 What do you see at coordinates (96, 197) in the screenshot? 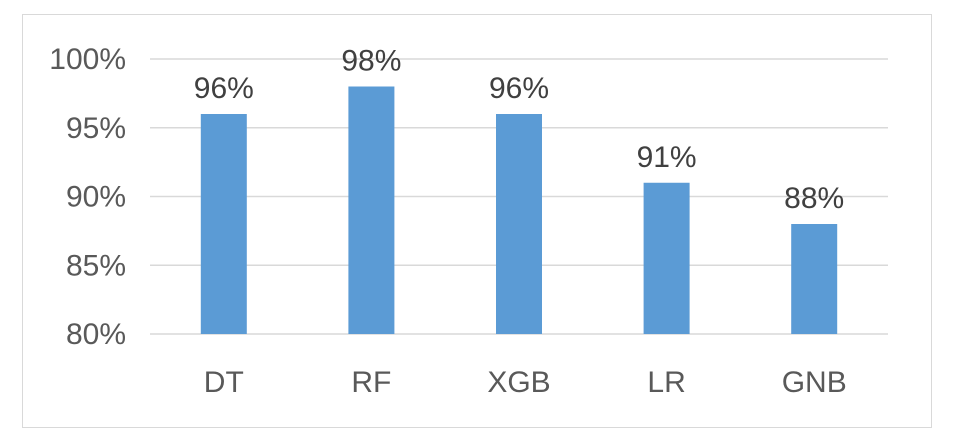
I see `y-tick-label: 90%` at bounding box center [96, 197].